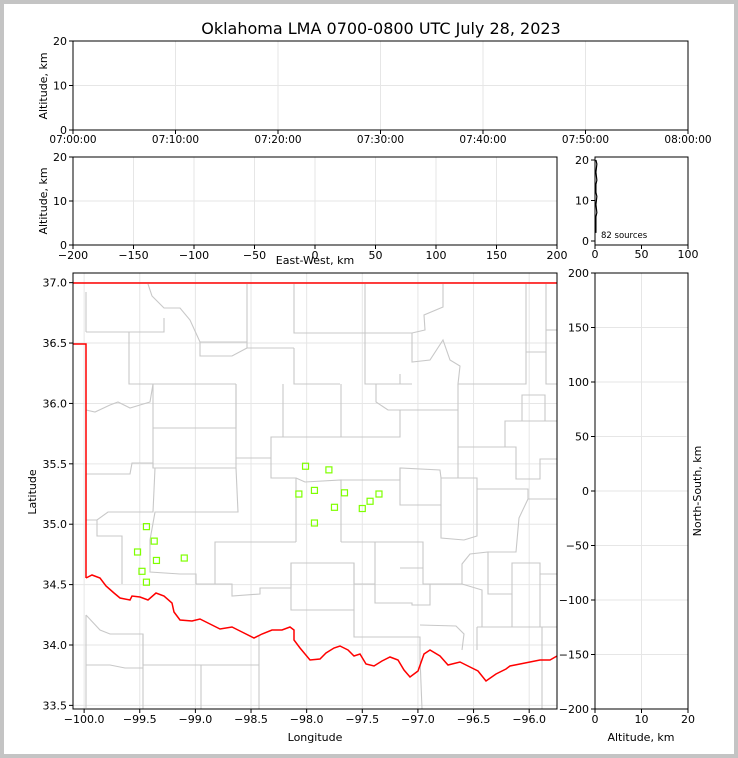  I want to click on altitude-xlabel: Altitude, km, so click(640, 737).